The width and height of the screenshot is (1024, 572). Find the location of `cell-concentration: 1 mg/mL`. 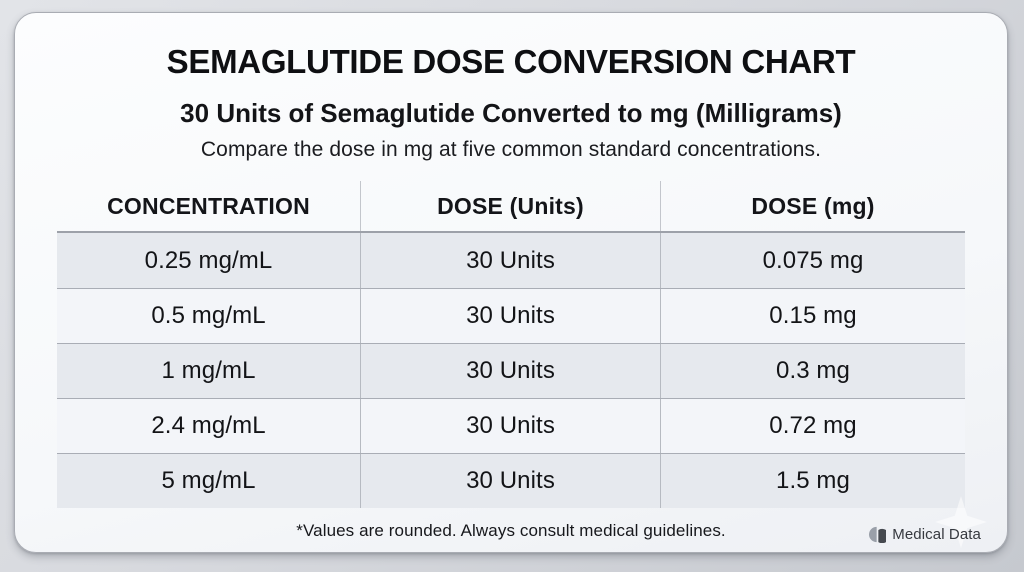

cell-concentration: 1 mg/mL is located at coordinates (208, 370).